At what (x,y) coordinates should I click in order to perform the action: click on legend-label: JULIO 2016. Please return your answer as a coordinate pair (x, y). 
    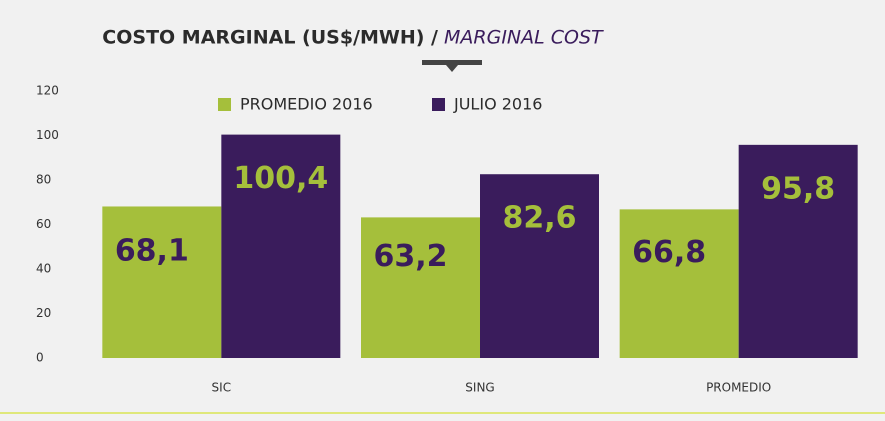
    Looking at the image, I should click on (497, 104).